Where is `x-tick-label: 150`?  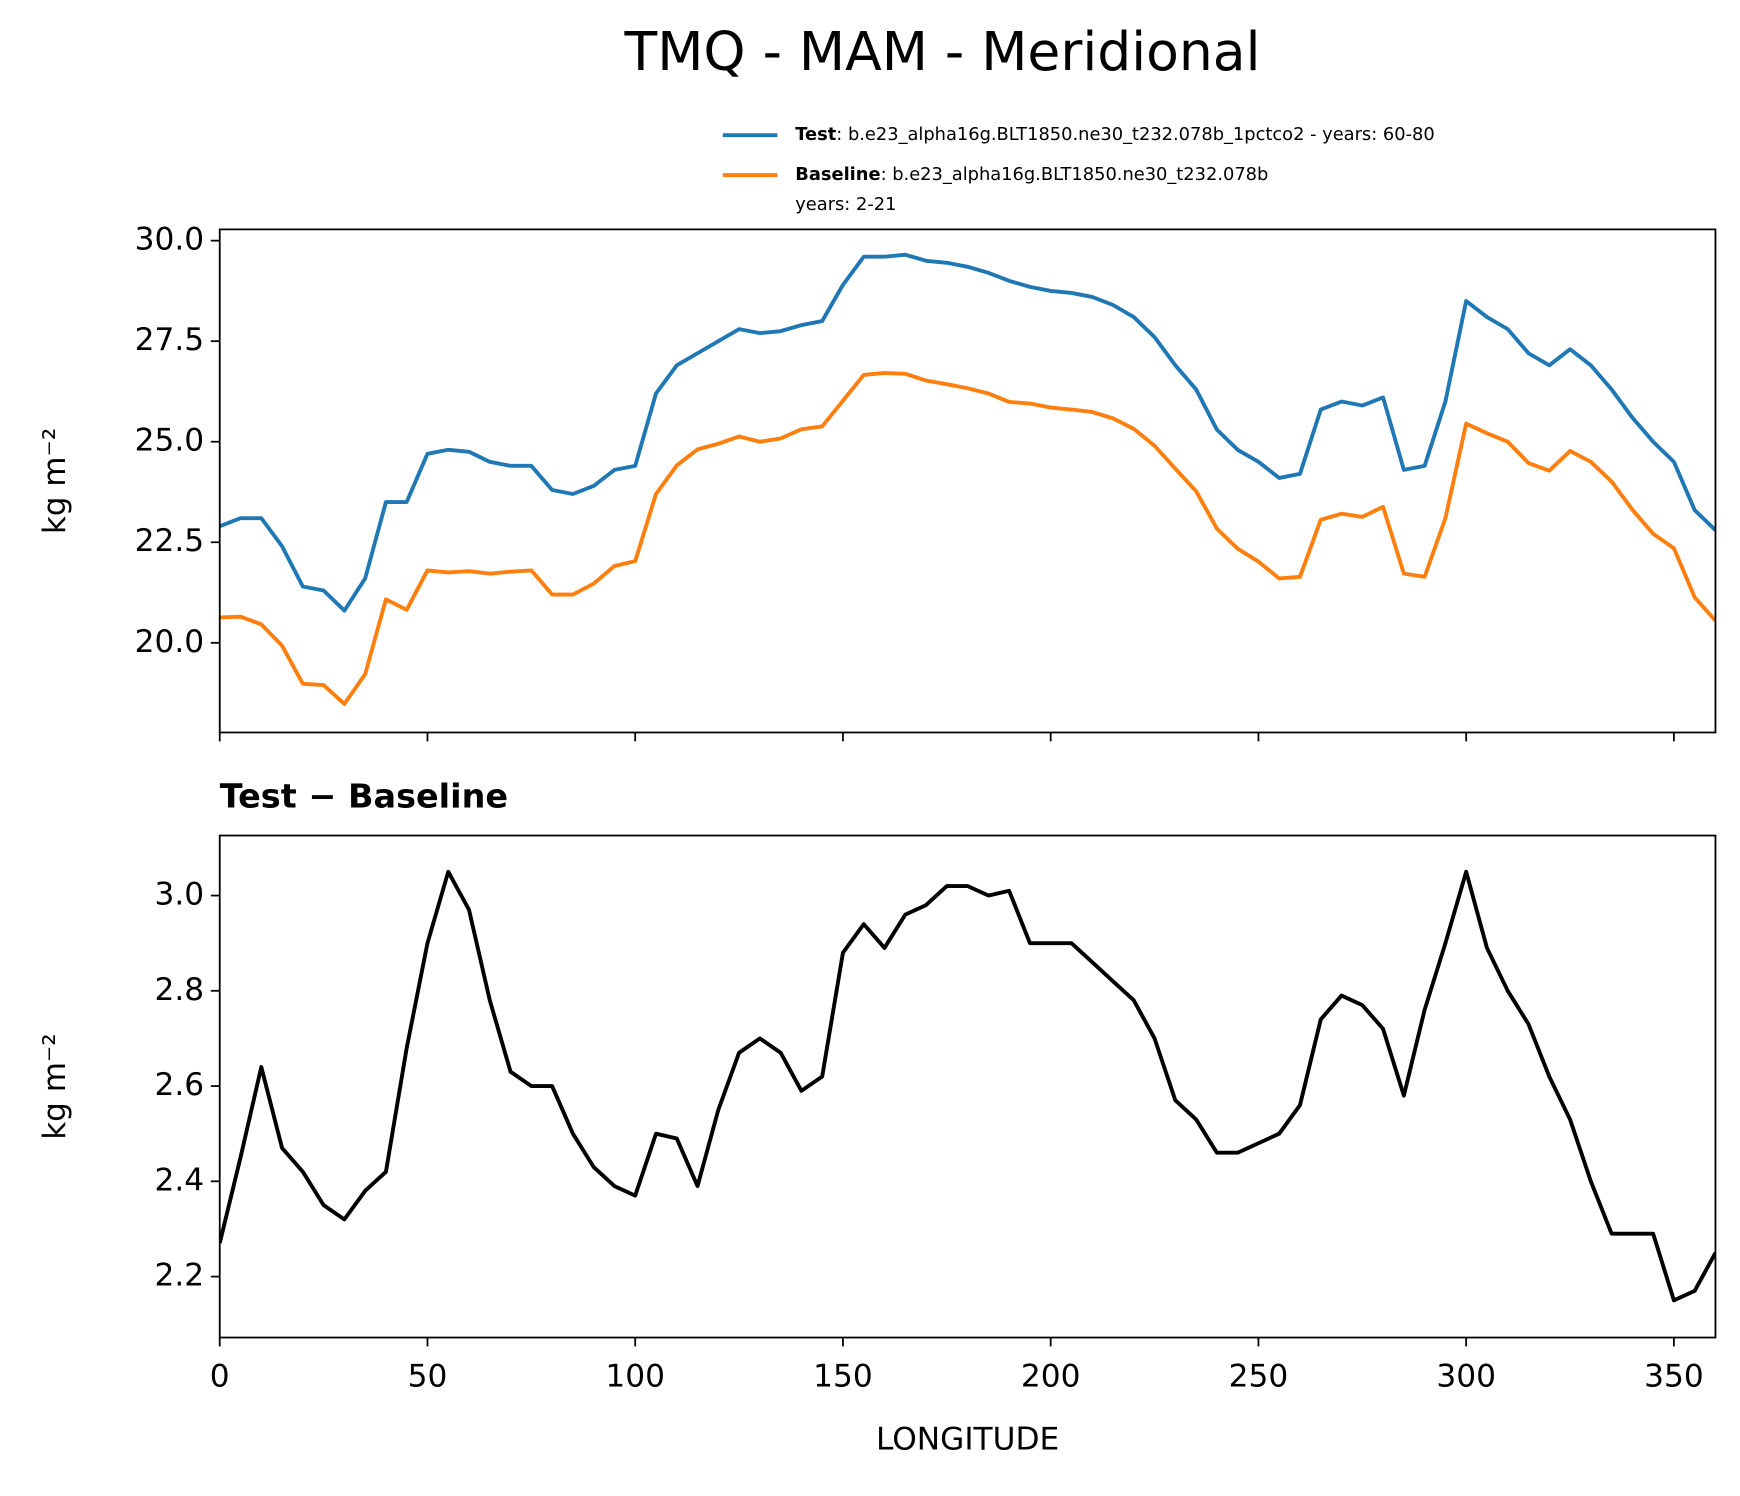 x-tick-label: 150 is located at coordinates (843, 1376).